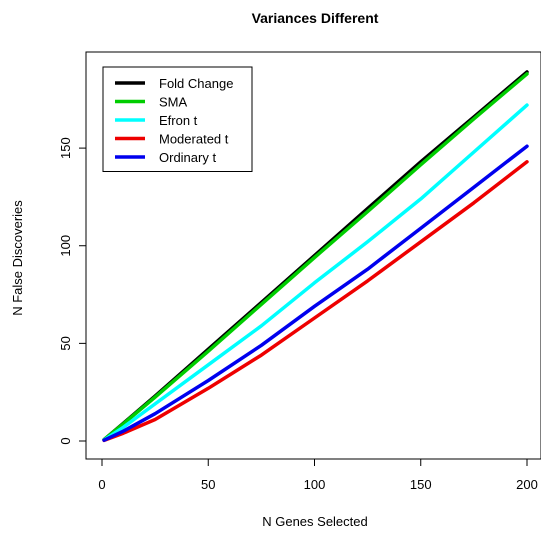 This screenshot has width=541, height=533. Describe the element at coordinates (194, 139) in the screenshot. I see `legend-entry-4: Moderated t` at that location.